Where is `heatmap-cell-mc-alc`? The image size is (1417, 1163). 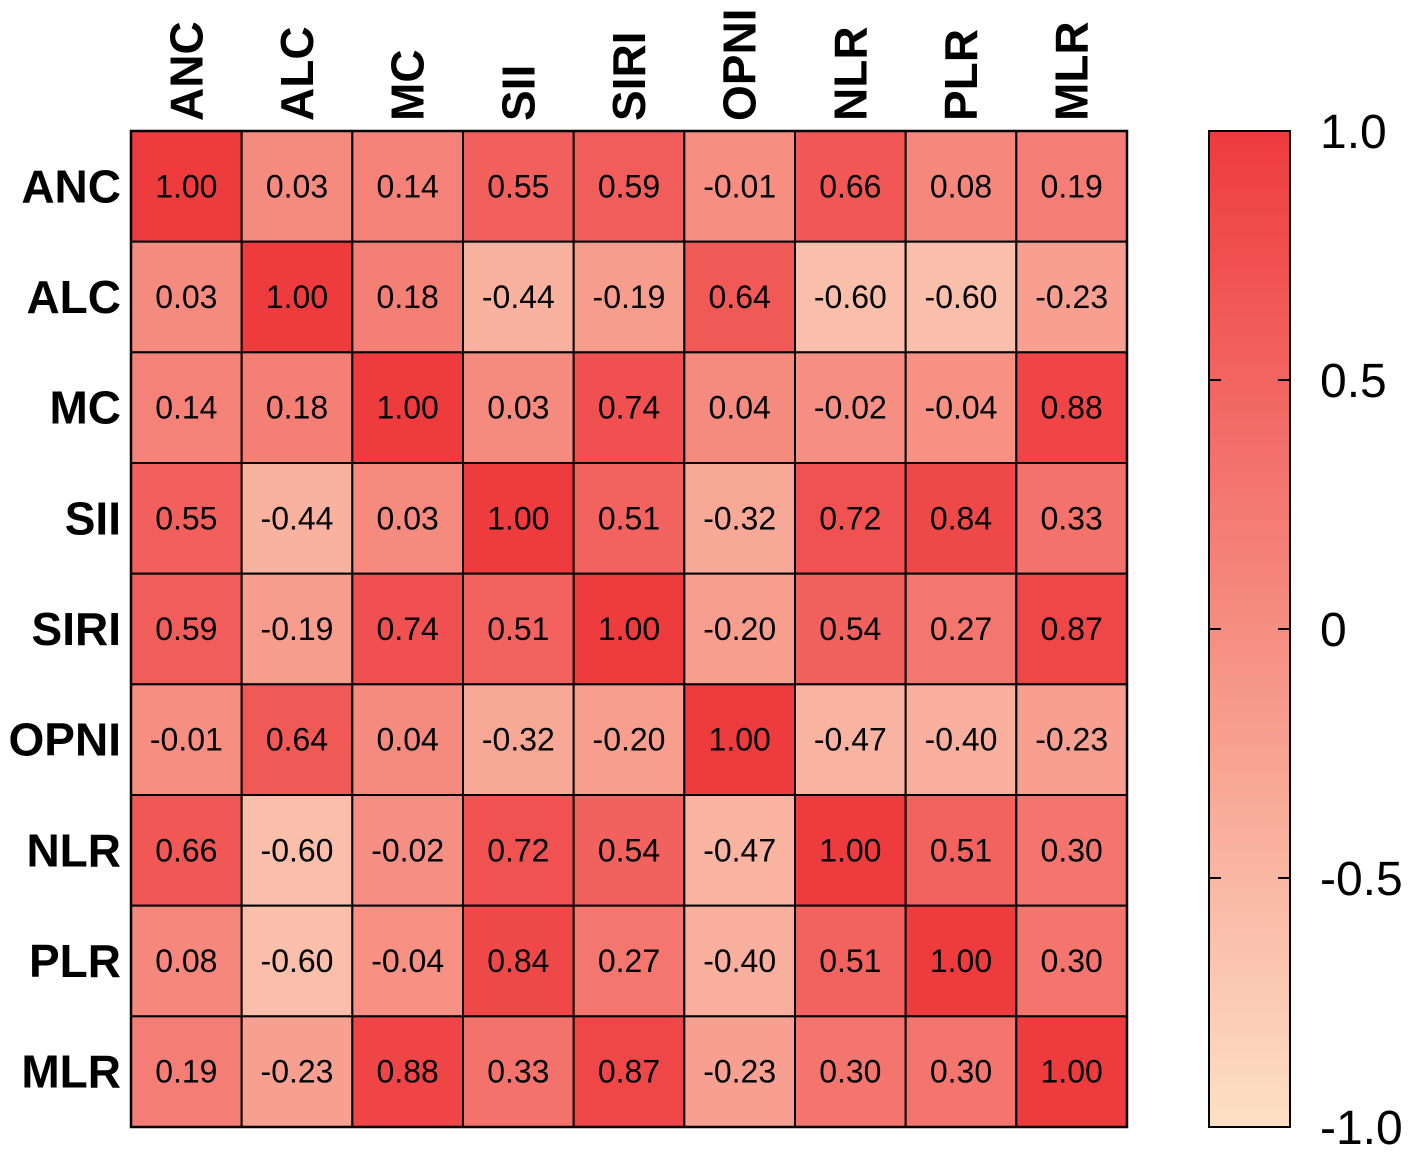 heatmap-cell-mc-alc is located at coordinates (297, 408).